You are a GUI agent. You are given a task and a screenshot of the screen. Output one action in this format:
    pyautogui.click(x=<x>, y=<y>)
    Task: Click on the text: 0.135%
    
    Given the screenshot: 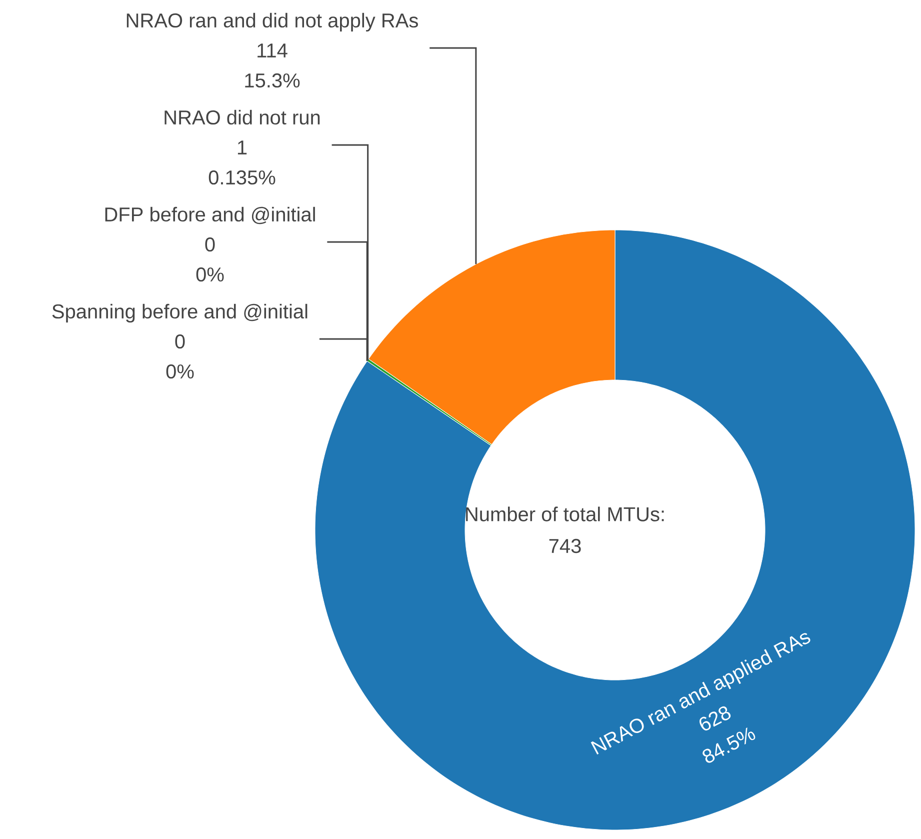 What is the action you would take?
    pyautogui.click(x=242, y=177)
    